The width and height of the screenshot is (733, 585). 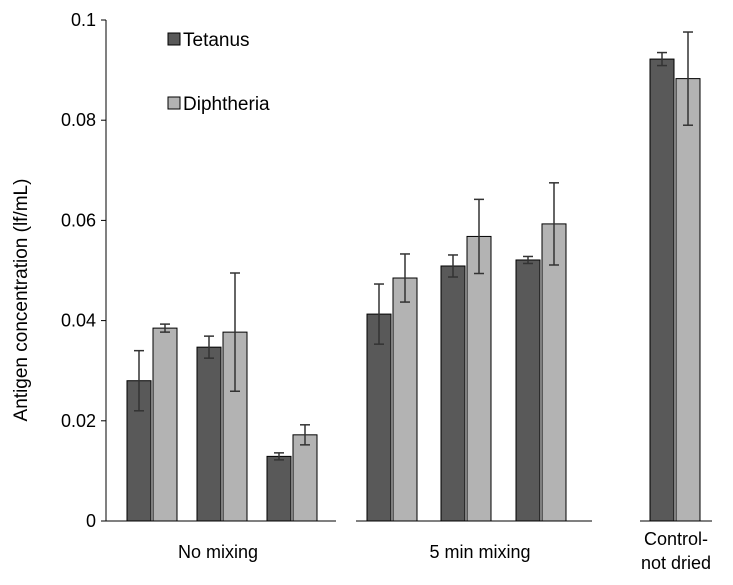 I want to click on category-label: No mixing, so click(x=218, y=552).